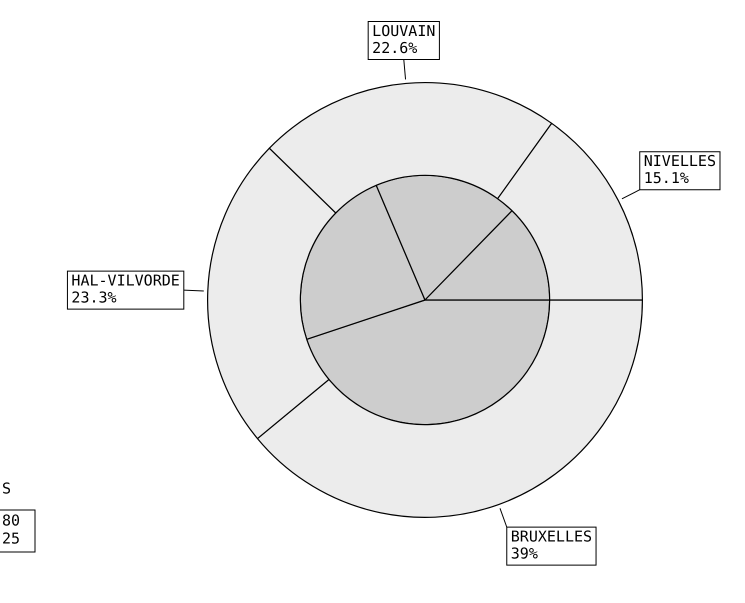  What do you see at coordinates (666, 178) in the screenshot?
I see `data-label: 15.1%` at bounding box center [666, 178].